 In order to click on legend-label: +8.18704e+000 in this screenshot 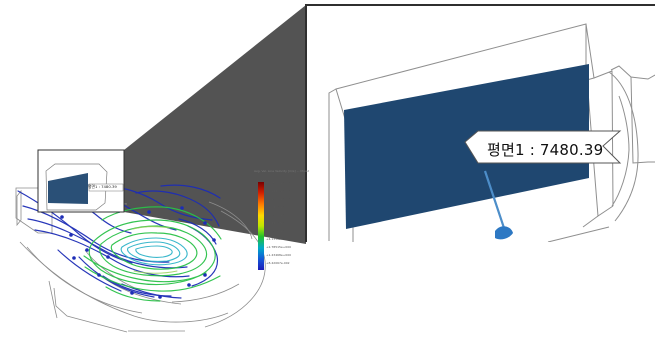, I will do `click(279, 215)`.